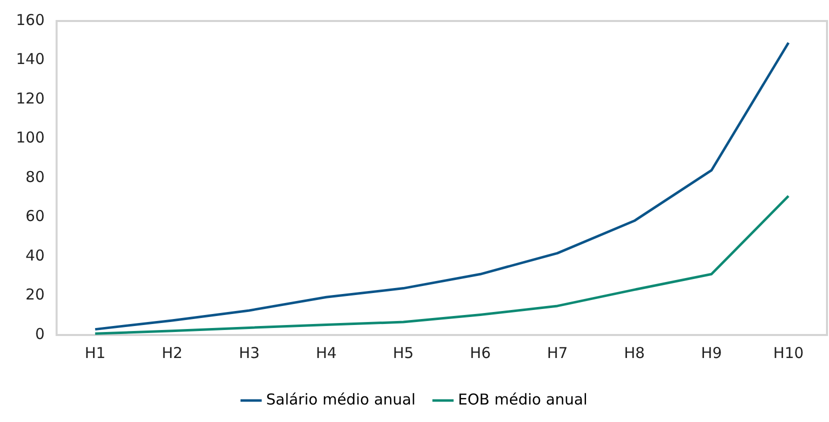  I want to click on x-tick-label: H1, so click(95, 353).